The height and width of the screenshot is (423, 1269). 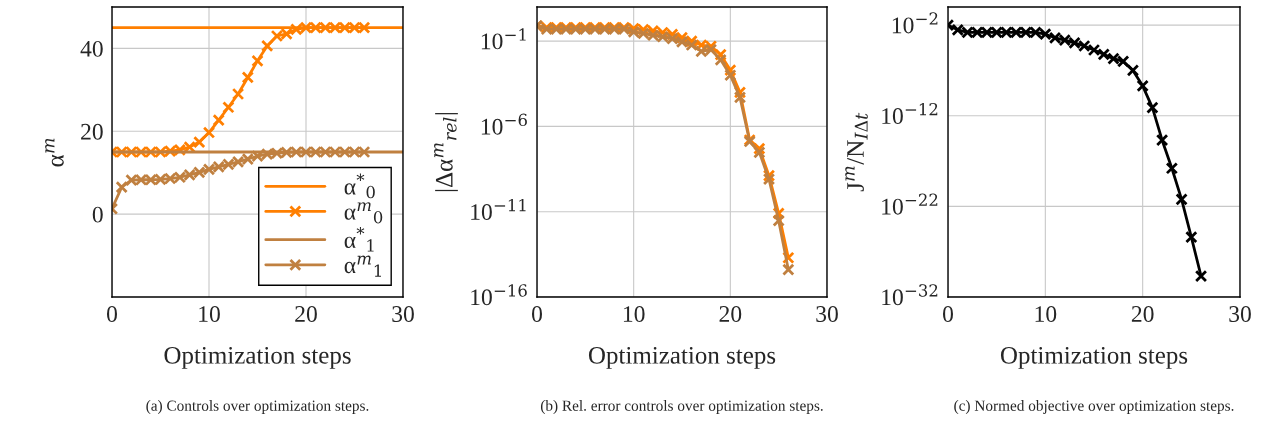 I want to click on y-tick-label: 40, so click(x=91, y=48).